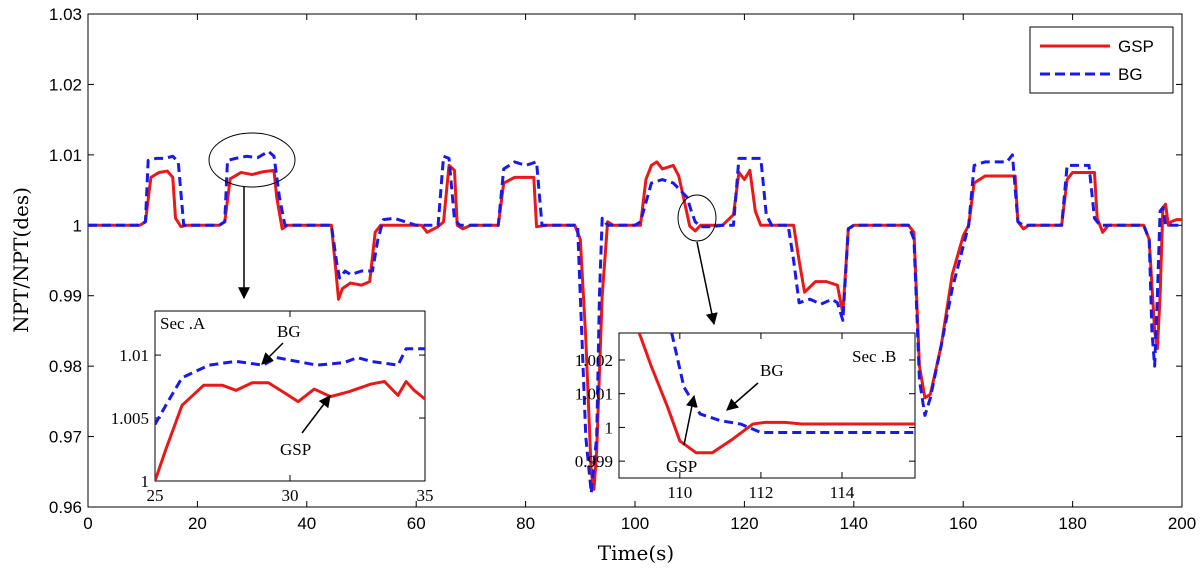 This screenshot has height=573, width=1200. I want to click on inset-a-title: Sec .A, so click(183, 323).